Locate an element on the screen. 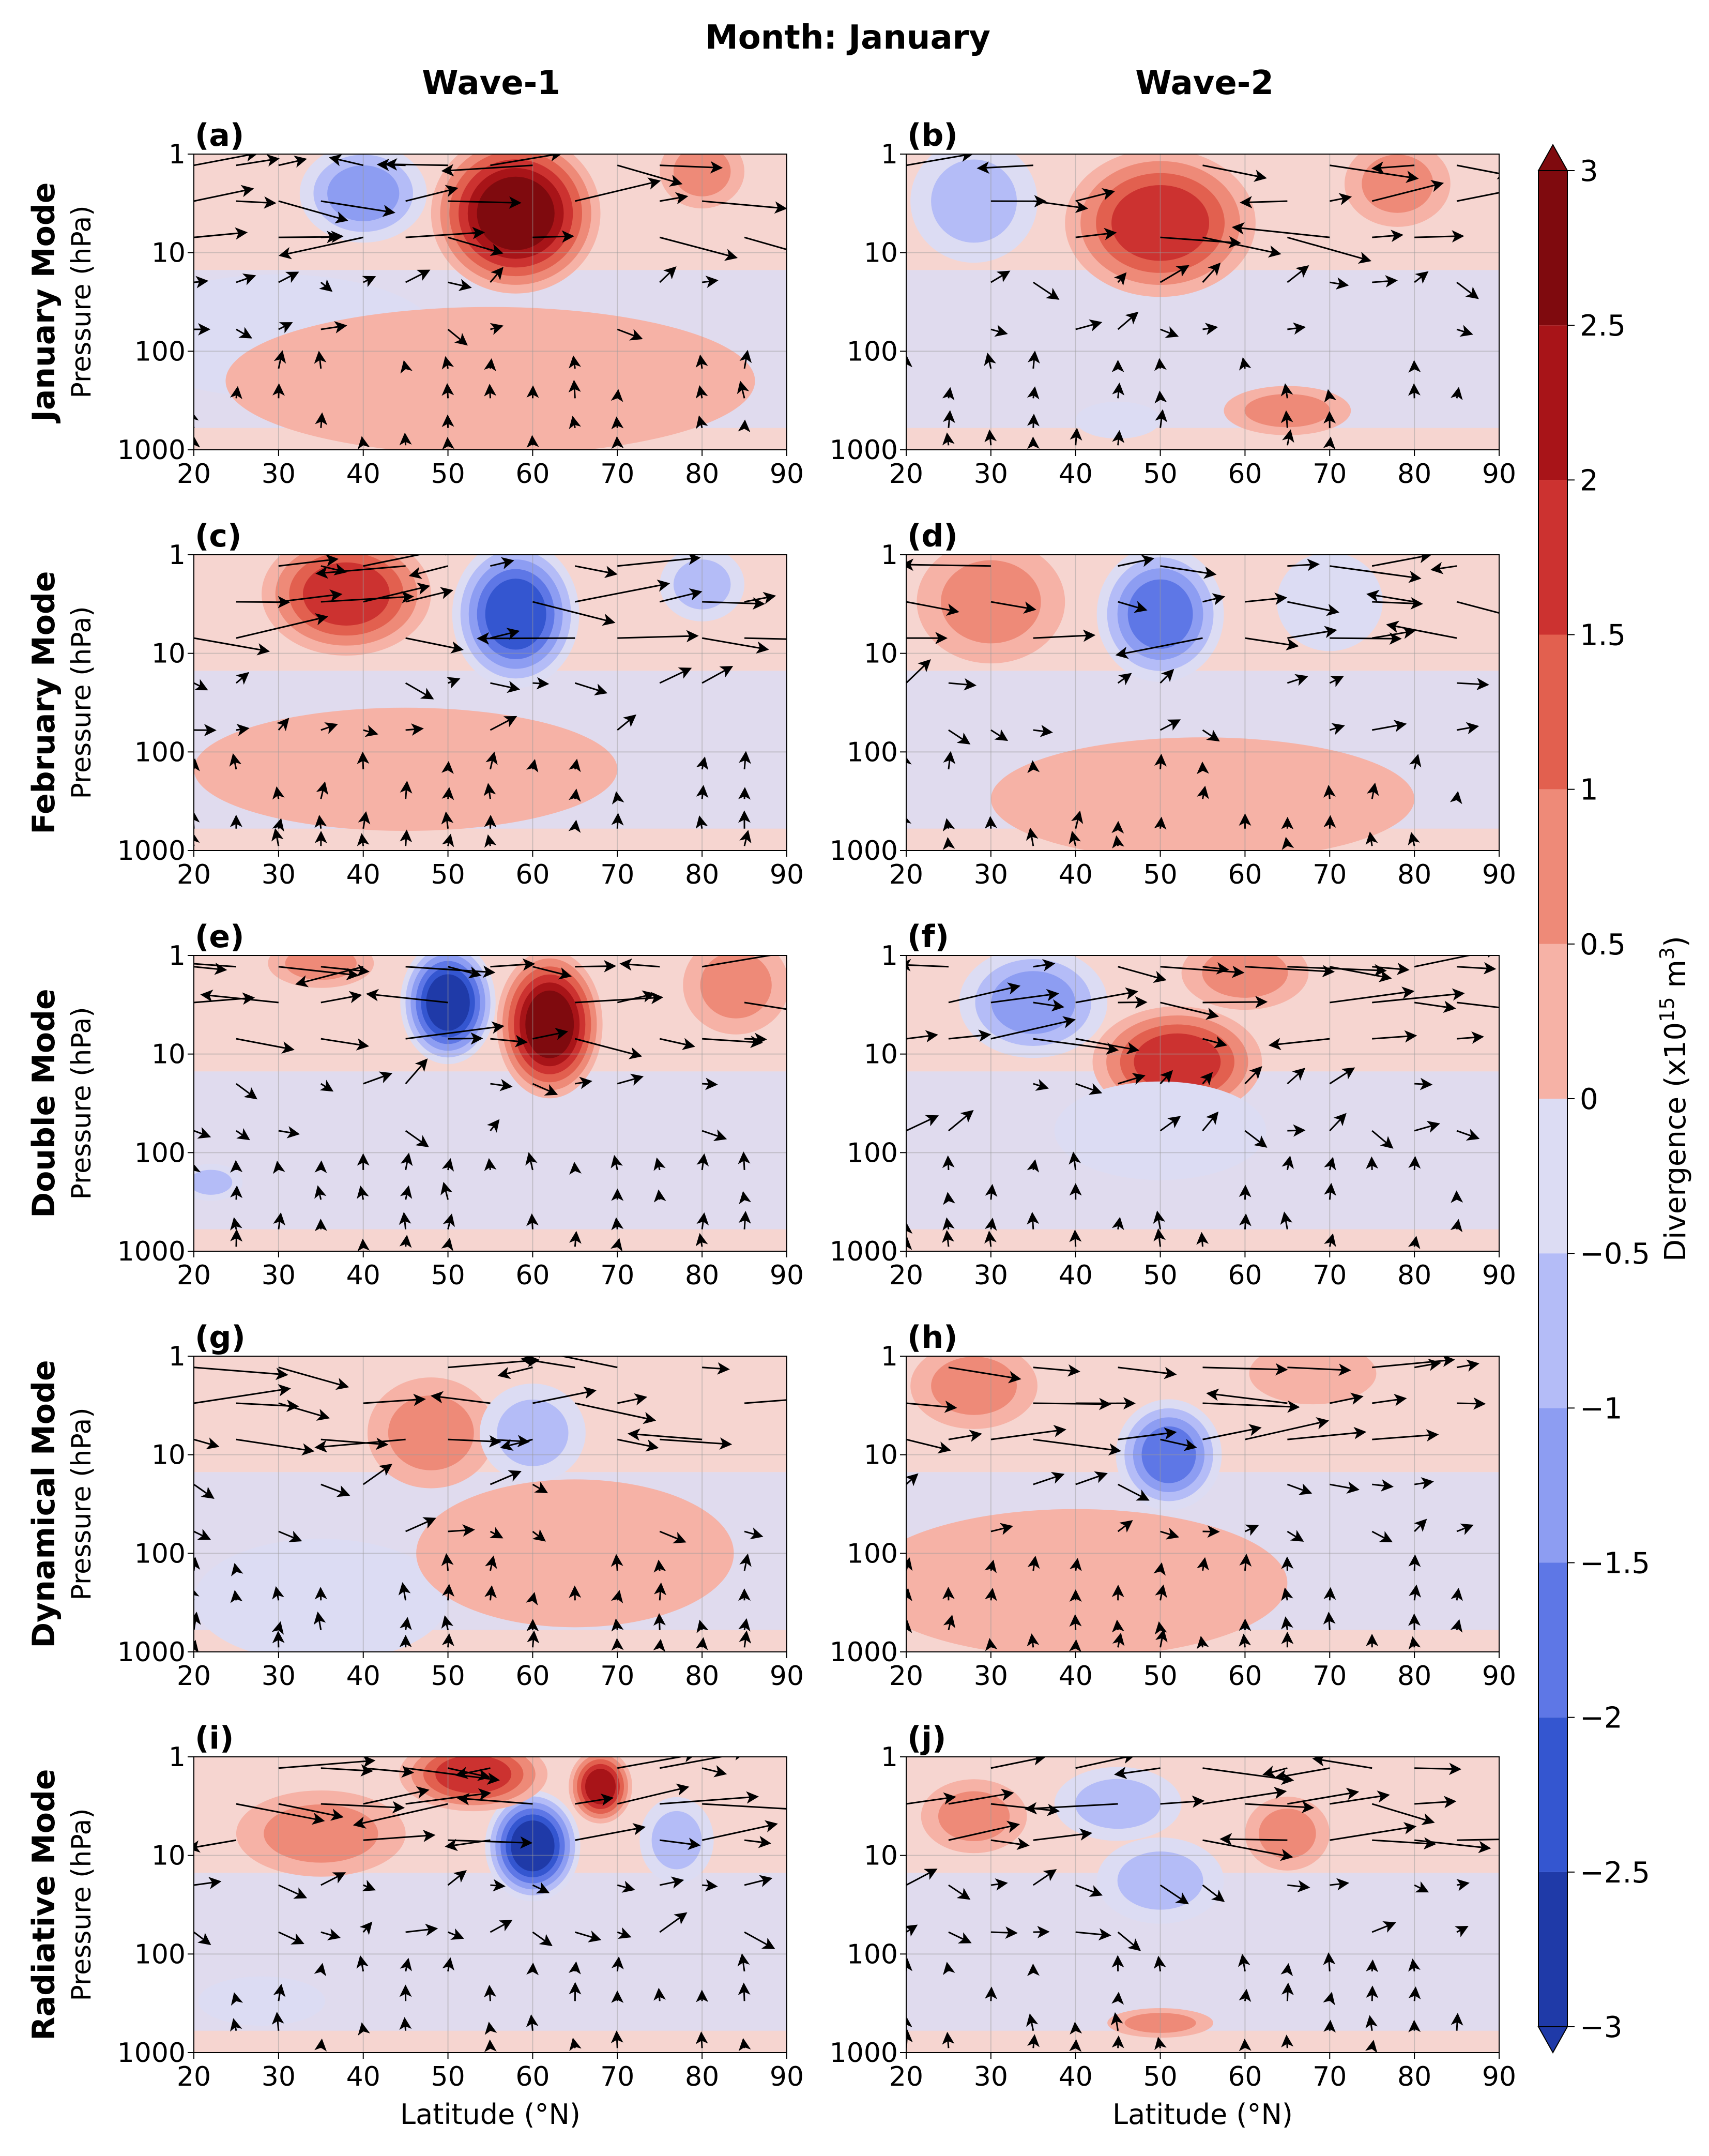 This screenshot has height=2156, width=1709. divergence-field is located at coordinates (491, 1092).